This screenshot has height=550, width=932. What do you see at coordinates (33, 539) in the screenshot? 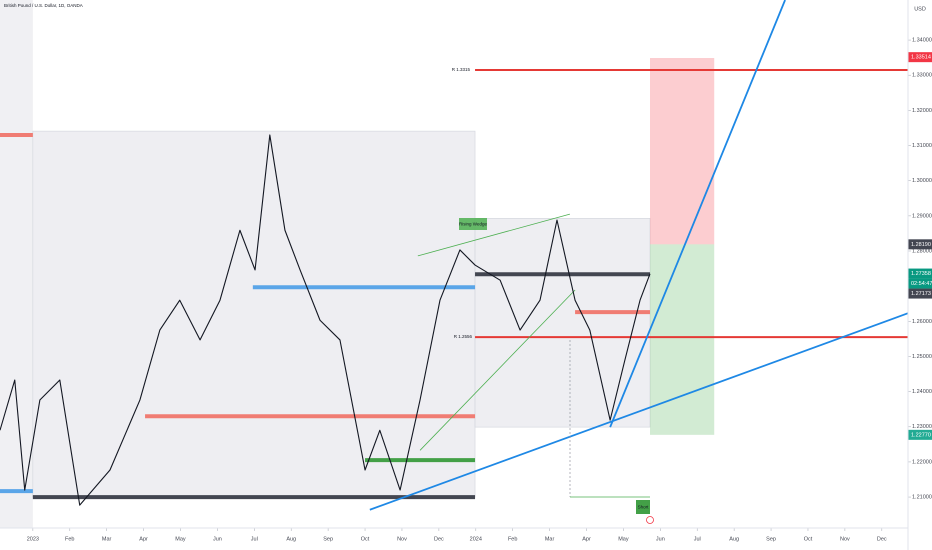
I see `x-tick-label: 2023` at bounding box center [33, 539].